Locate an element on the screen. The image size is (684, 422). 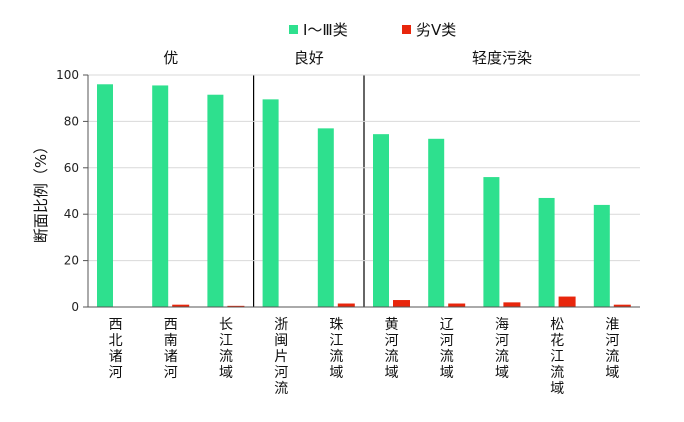
y-tick-label: 60 is located at coordinates (71, 168).